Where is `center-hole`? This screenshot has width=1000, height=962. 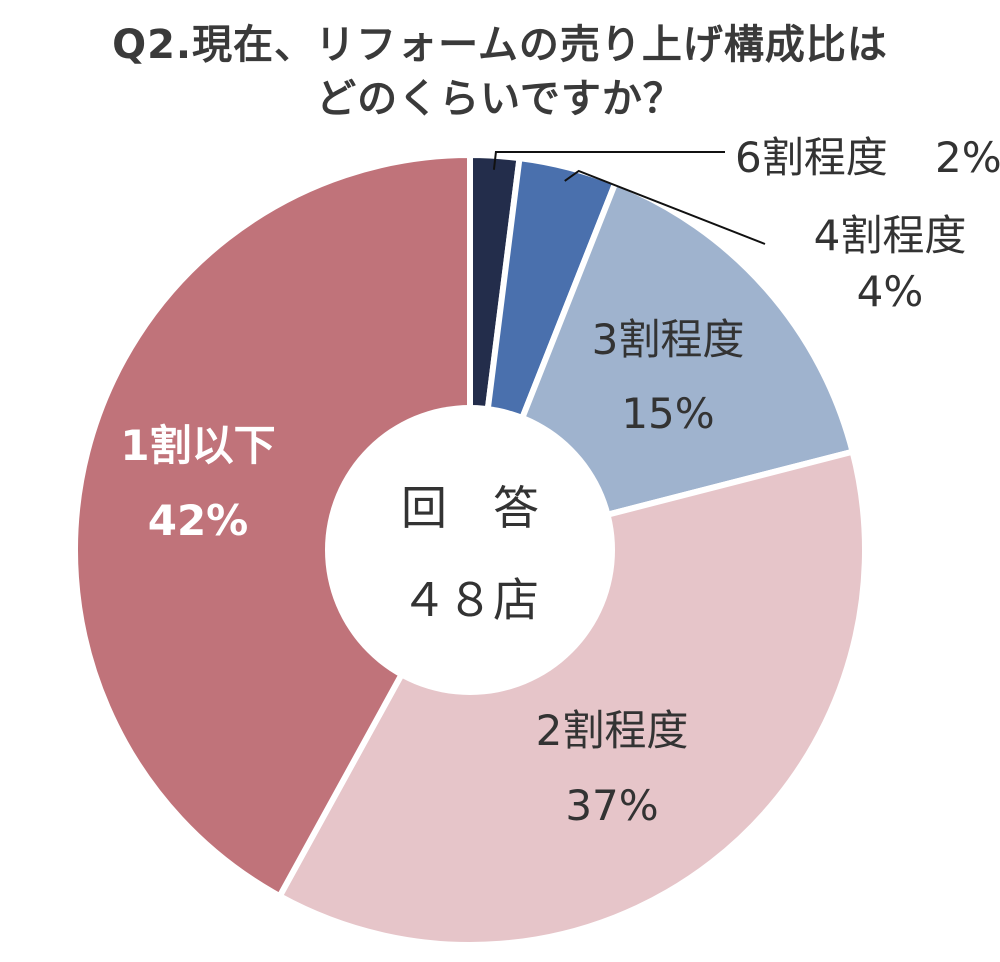 center-hole is located at coordinates (470, 550).